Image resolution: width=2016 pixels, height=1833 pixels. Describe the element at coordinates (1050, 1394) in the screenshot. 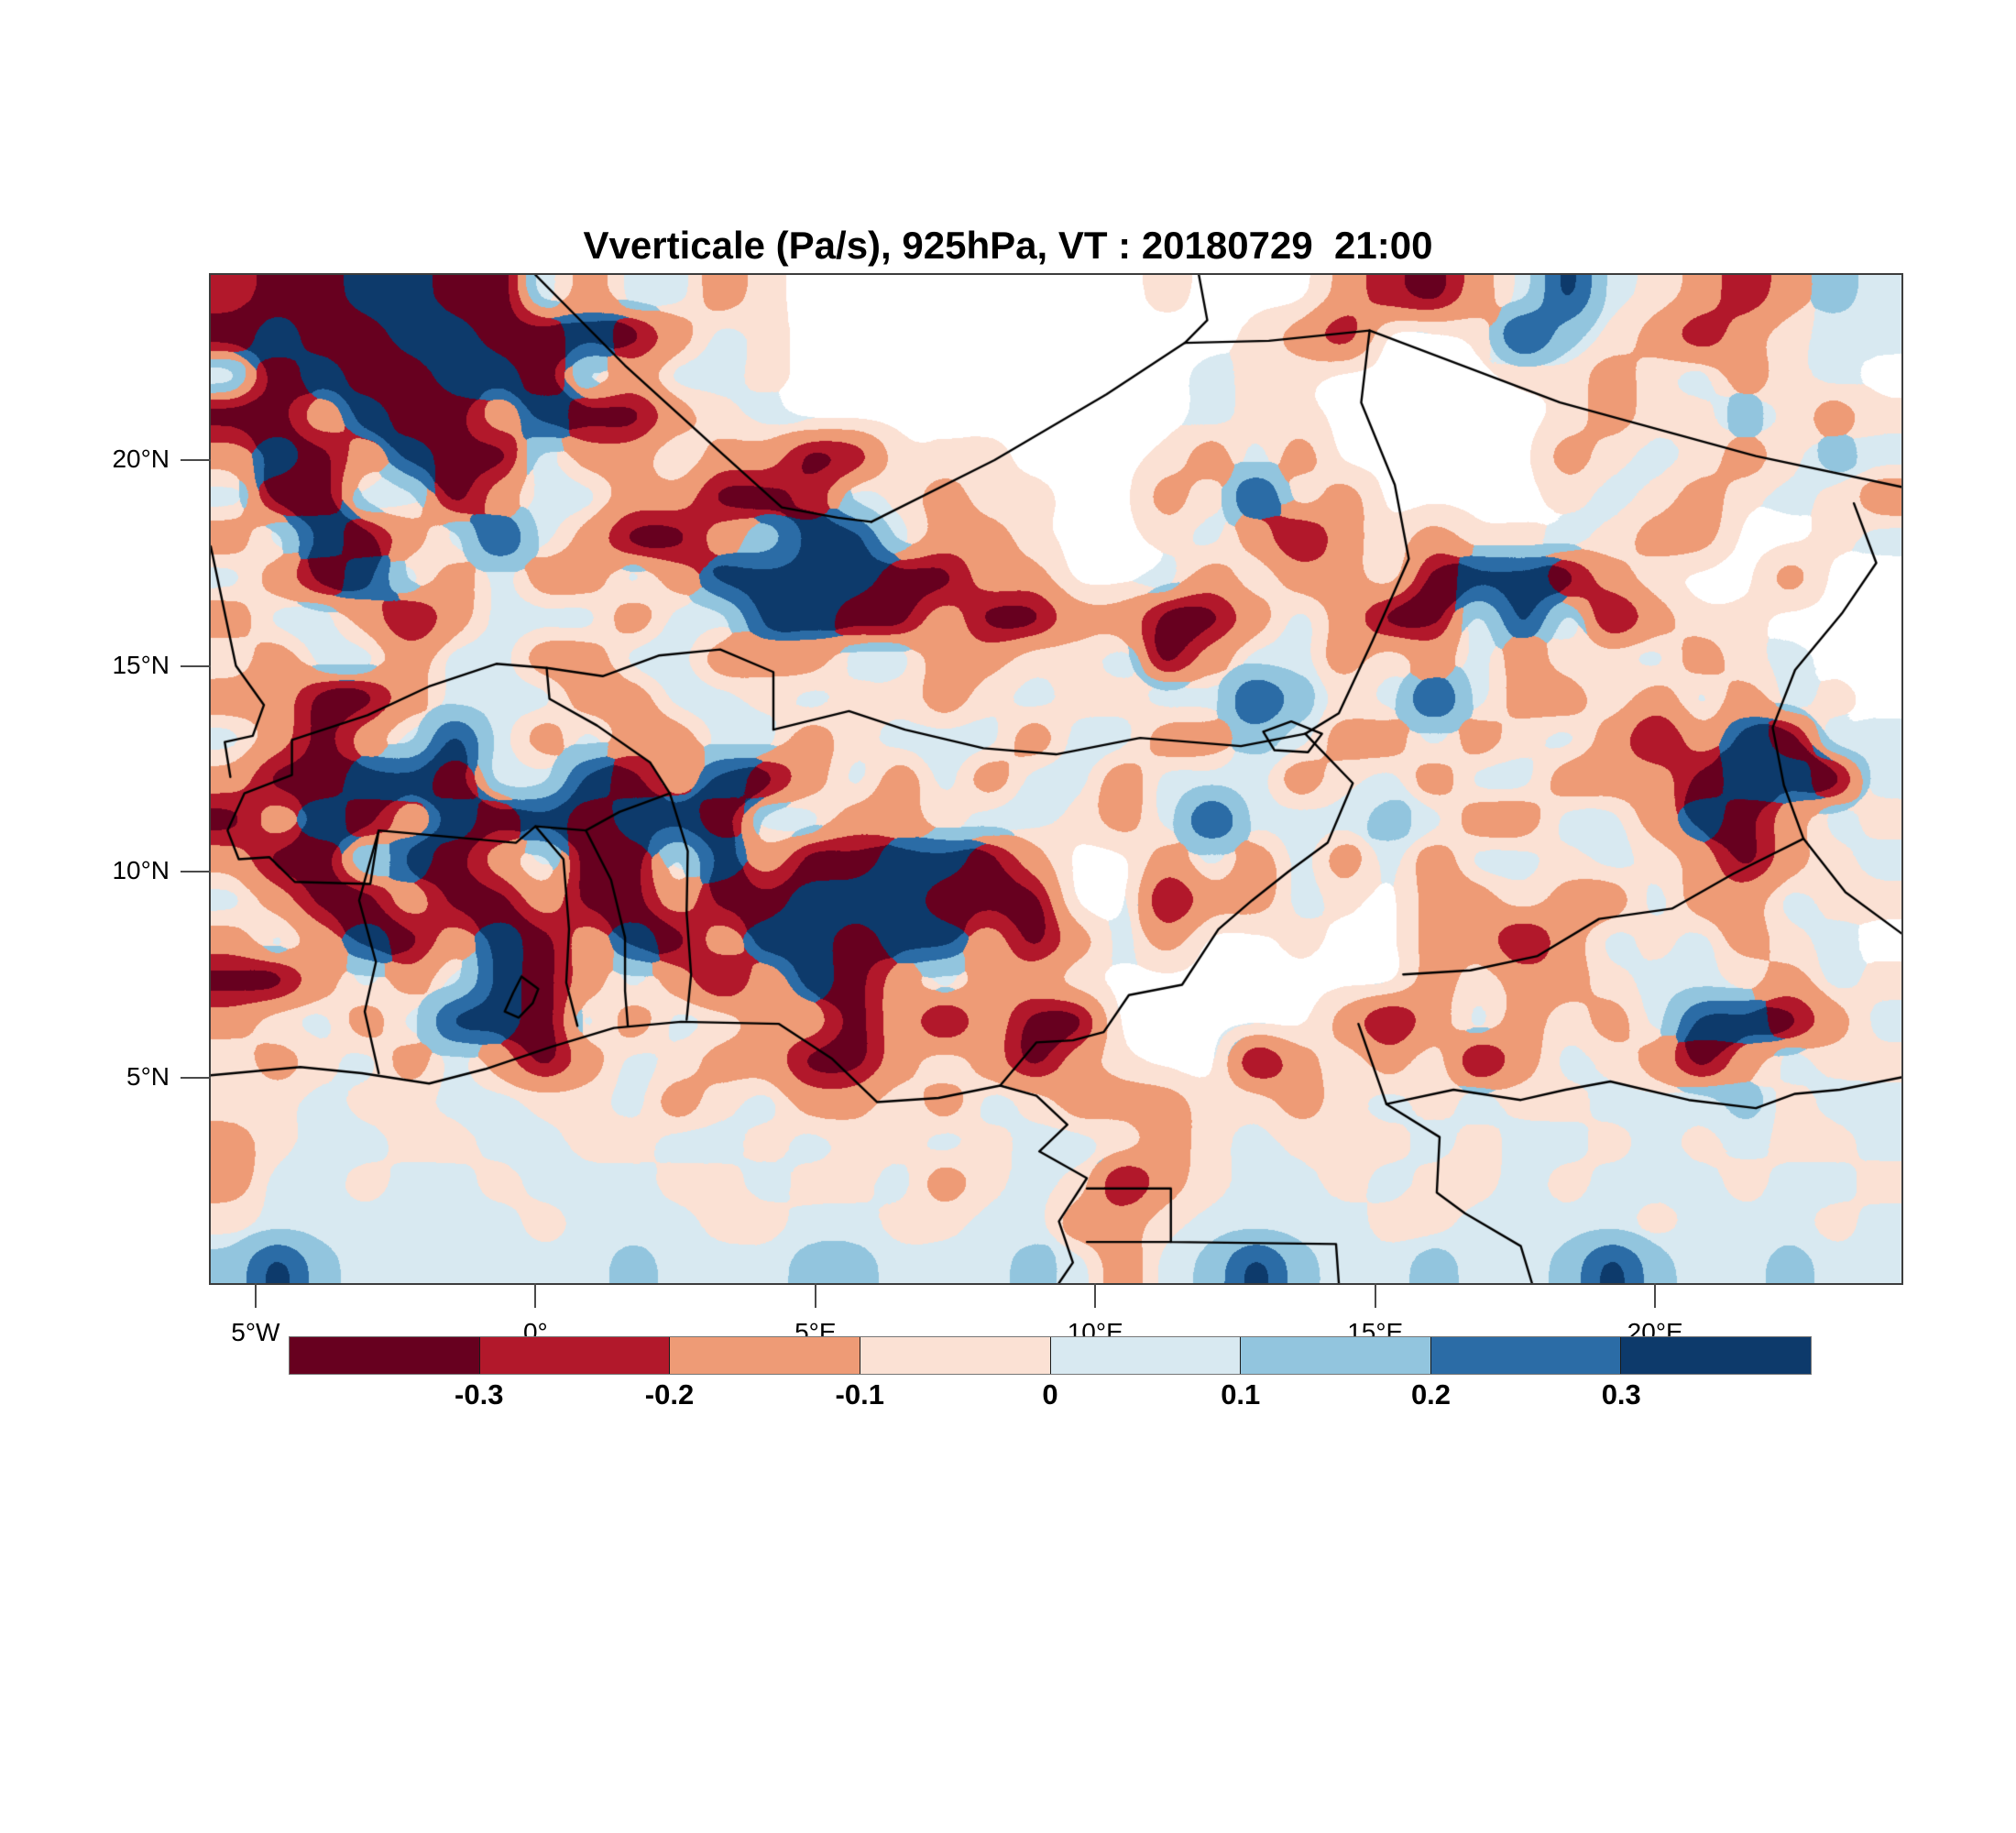

I see `colorbar-tick-label: 0` at that location.